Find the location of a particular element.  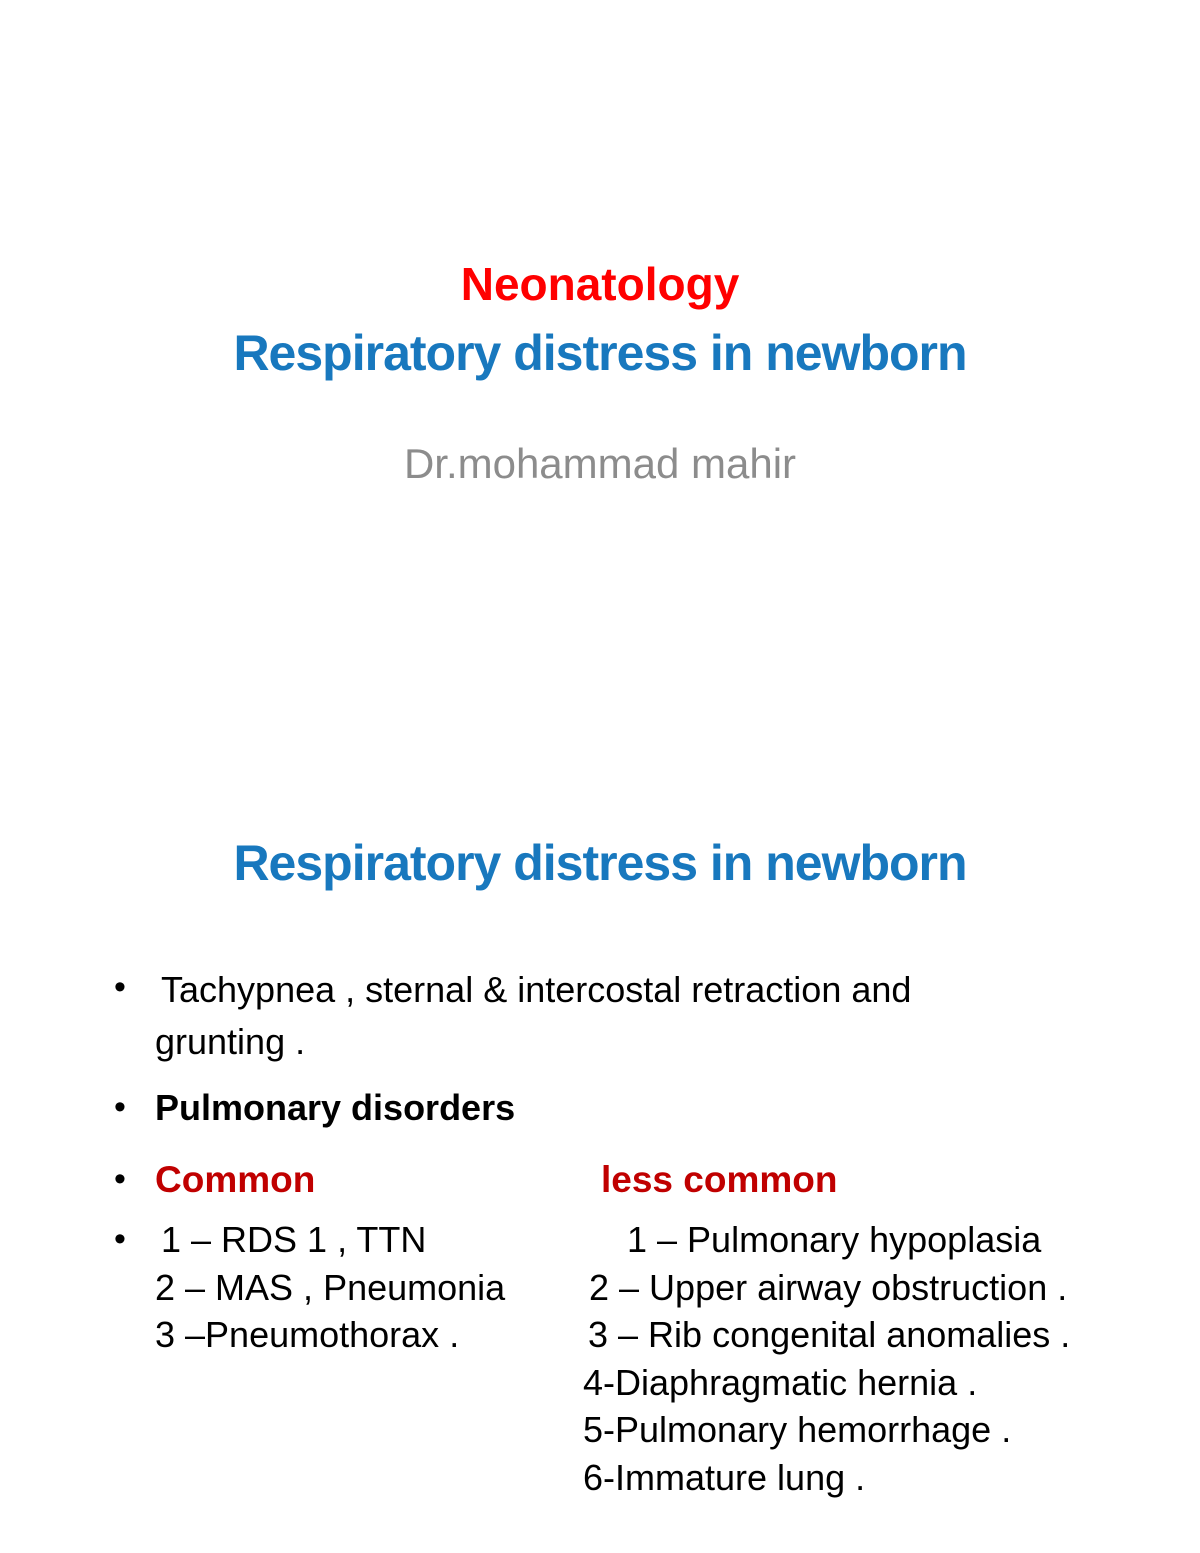

slide1-author-subtitle: Dr.mohammad mahir is located at coordinates (600, 463).